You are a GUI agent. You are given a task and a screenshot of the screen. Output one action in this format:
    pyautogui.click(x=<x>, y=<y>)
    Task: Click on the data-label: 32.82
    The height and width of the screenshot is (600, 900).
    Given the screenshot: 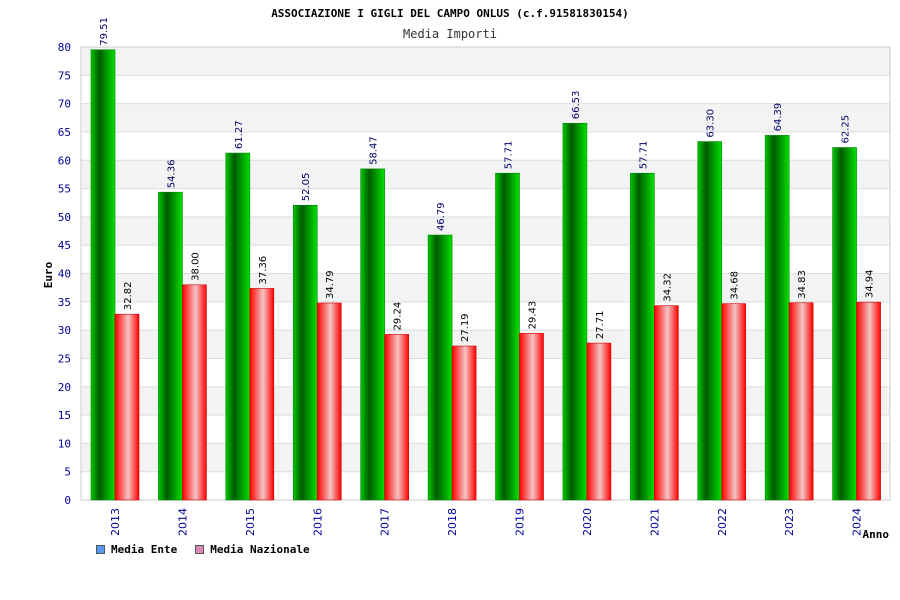 What is the action you would take?
    pyautogui.click(x=128, y=296)
    